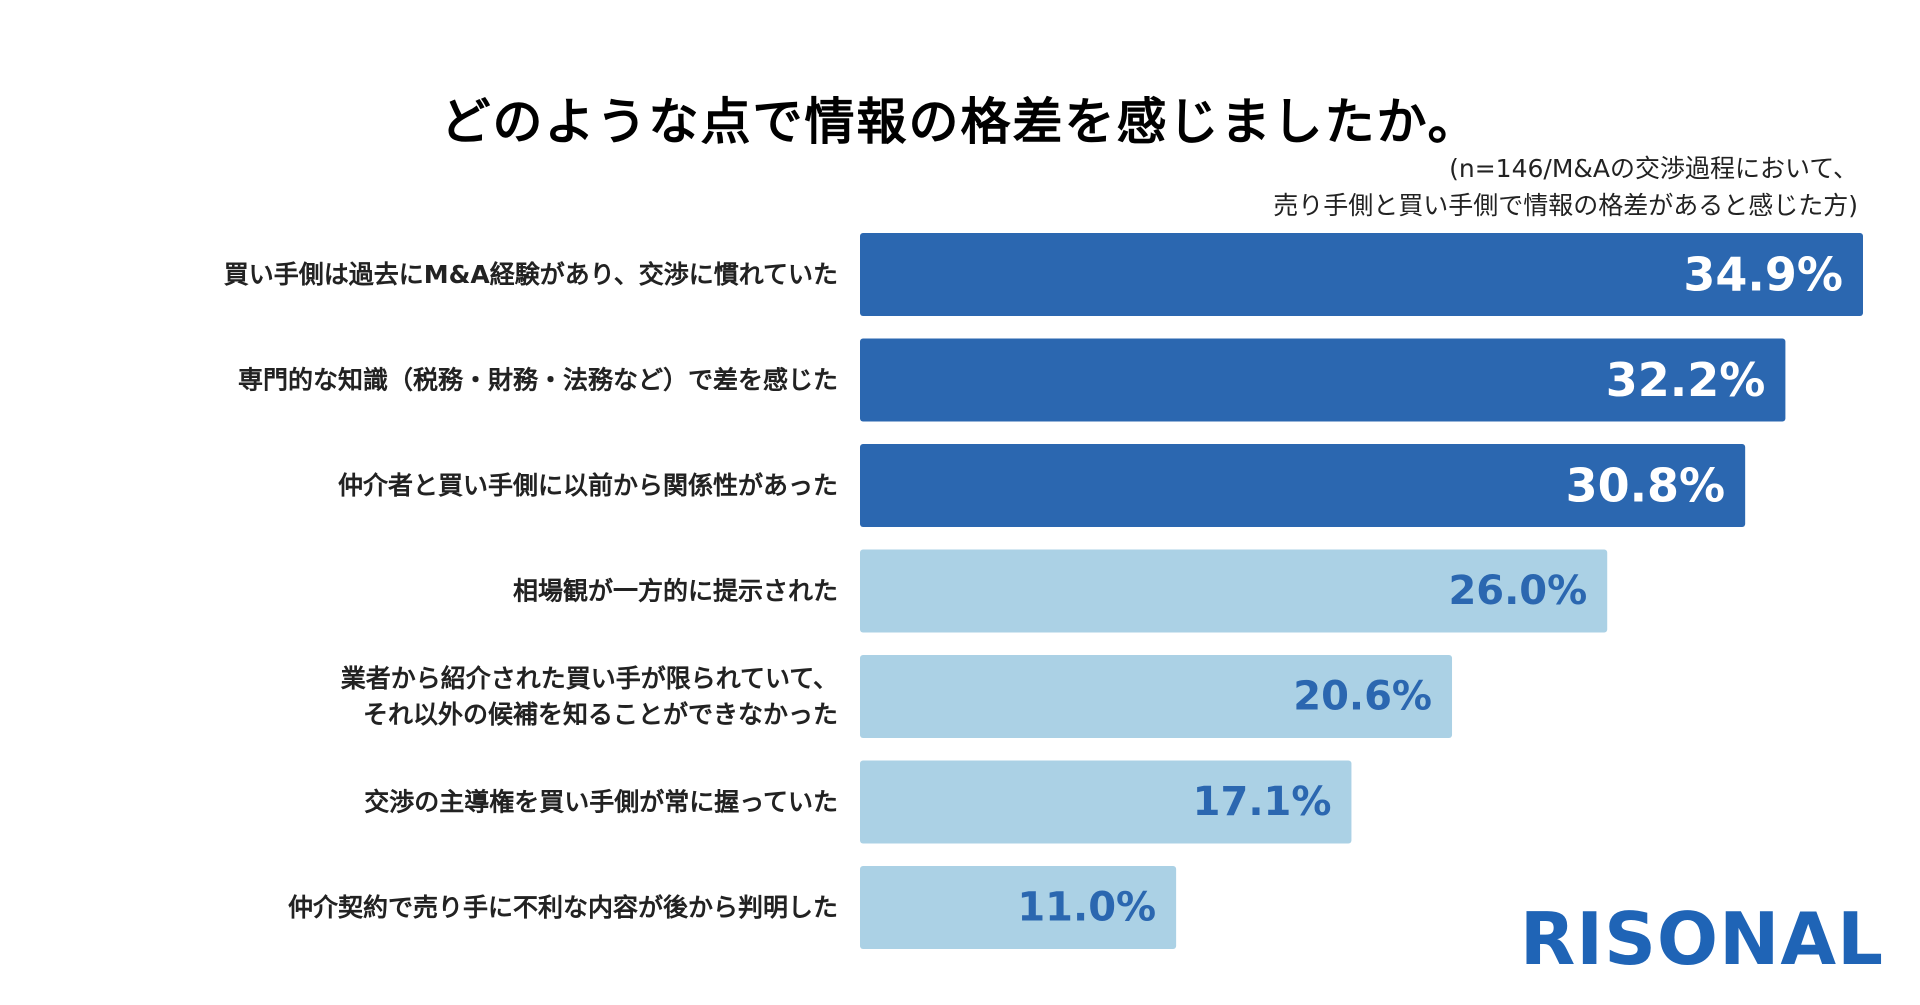 The height and width of the screenshot is (1005, 1920). I want to click on subtitle-line-2: 売り手側と買い手側で情報の格差があると感じた方), so click(1565, 205).